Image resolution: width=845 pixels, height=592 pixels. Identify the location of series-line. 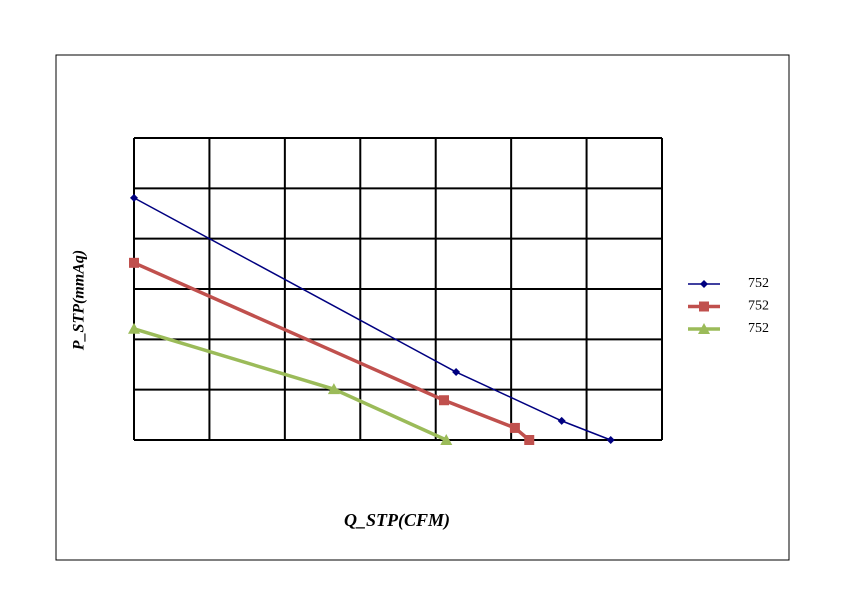
(332, 351).